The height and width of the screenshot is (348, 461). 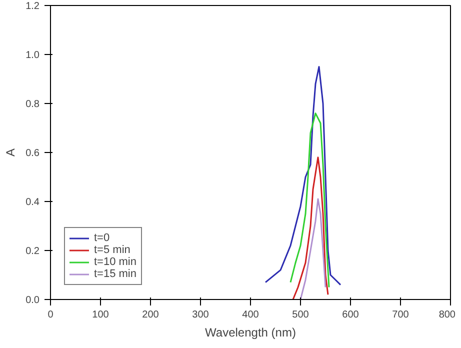 I want to click on x-tick-label: 400, so click(x=251, y=315).